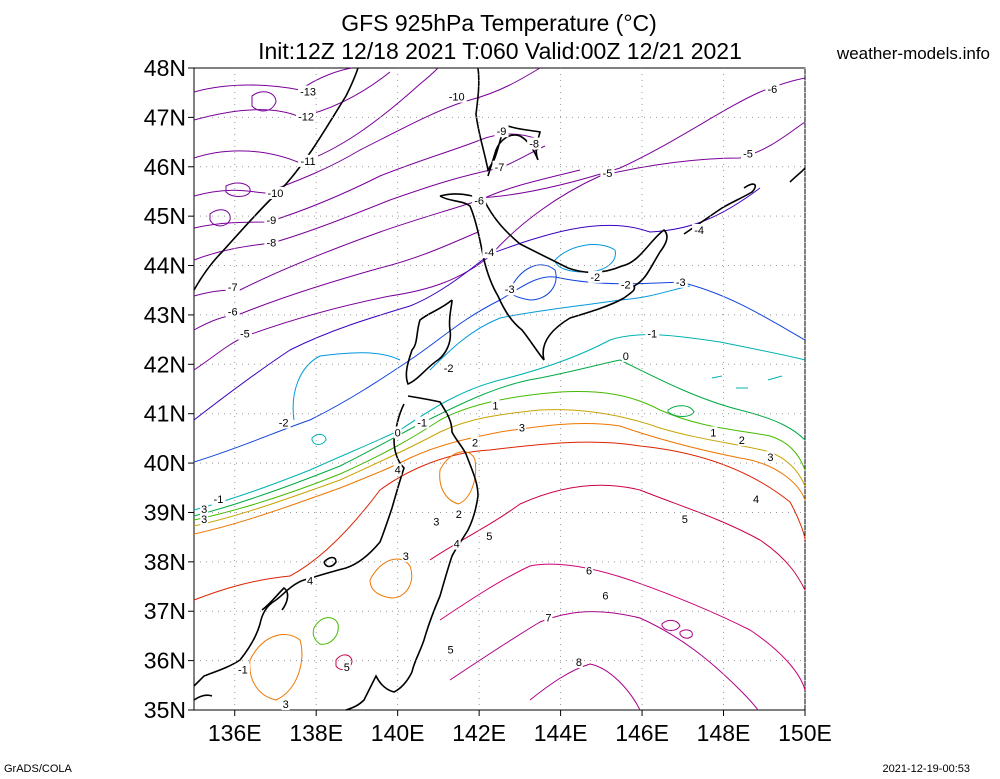 The height and width of the screenshot is (779, 1000). I want to click on coast-noto, so click(275, 598).